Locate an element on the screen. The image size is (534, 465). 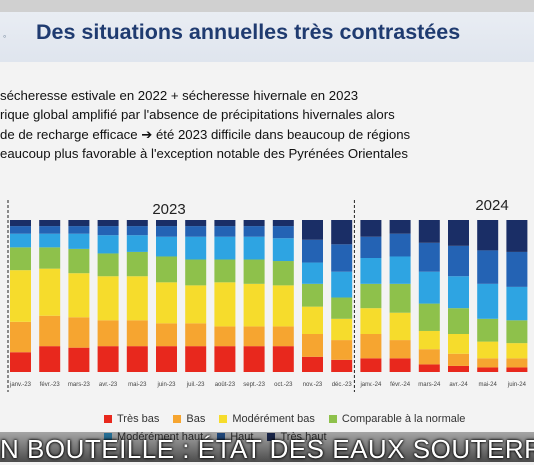
legend-label: Très bas is located at coordinates (138, 419).